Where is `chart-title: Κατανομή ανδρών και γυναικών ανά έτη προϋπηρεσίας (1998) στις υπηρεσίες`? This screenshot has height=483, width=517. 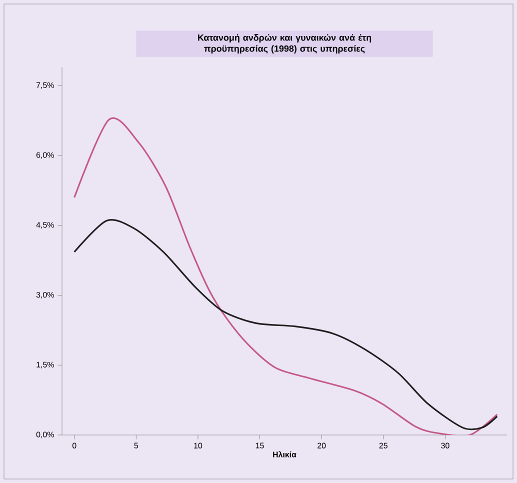 chart-title: Κατανομή ανδρών και γυναικών ανά έτη προϋπηρεσίας (1998) στις υπηρεσίες is located at coordinates (285, 44).